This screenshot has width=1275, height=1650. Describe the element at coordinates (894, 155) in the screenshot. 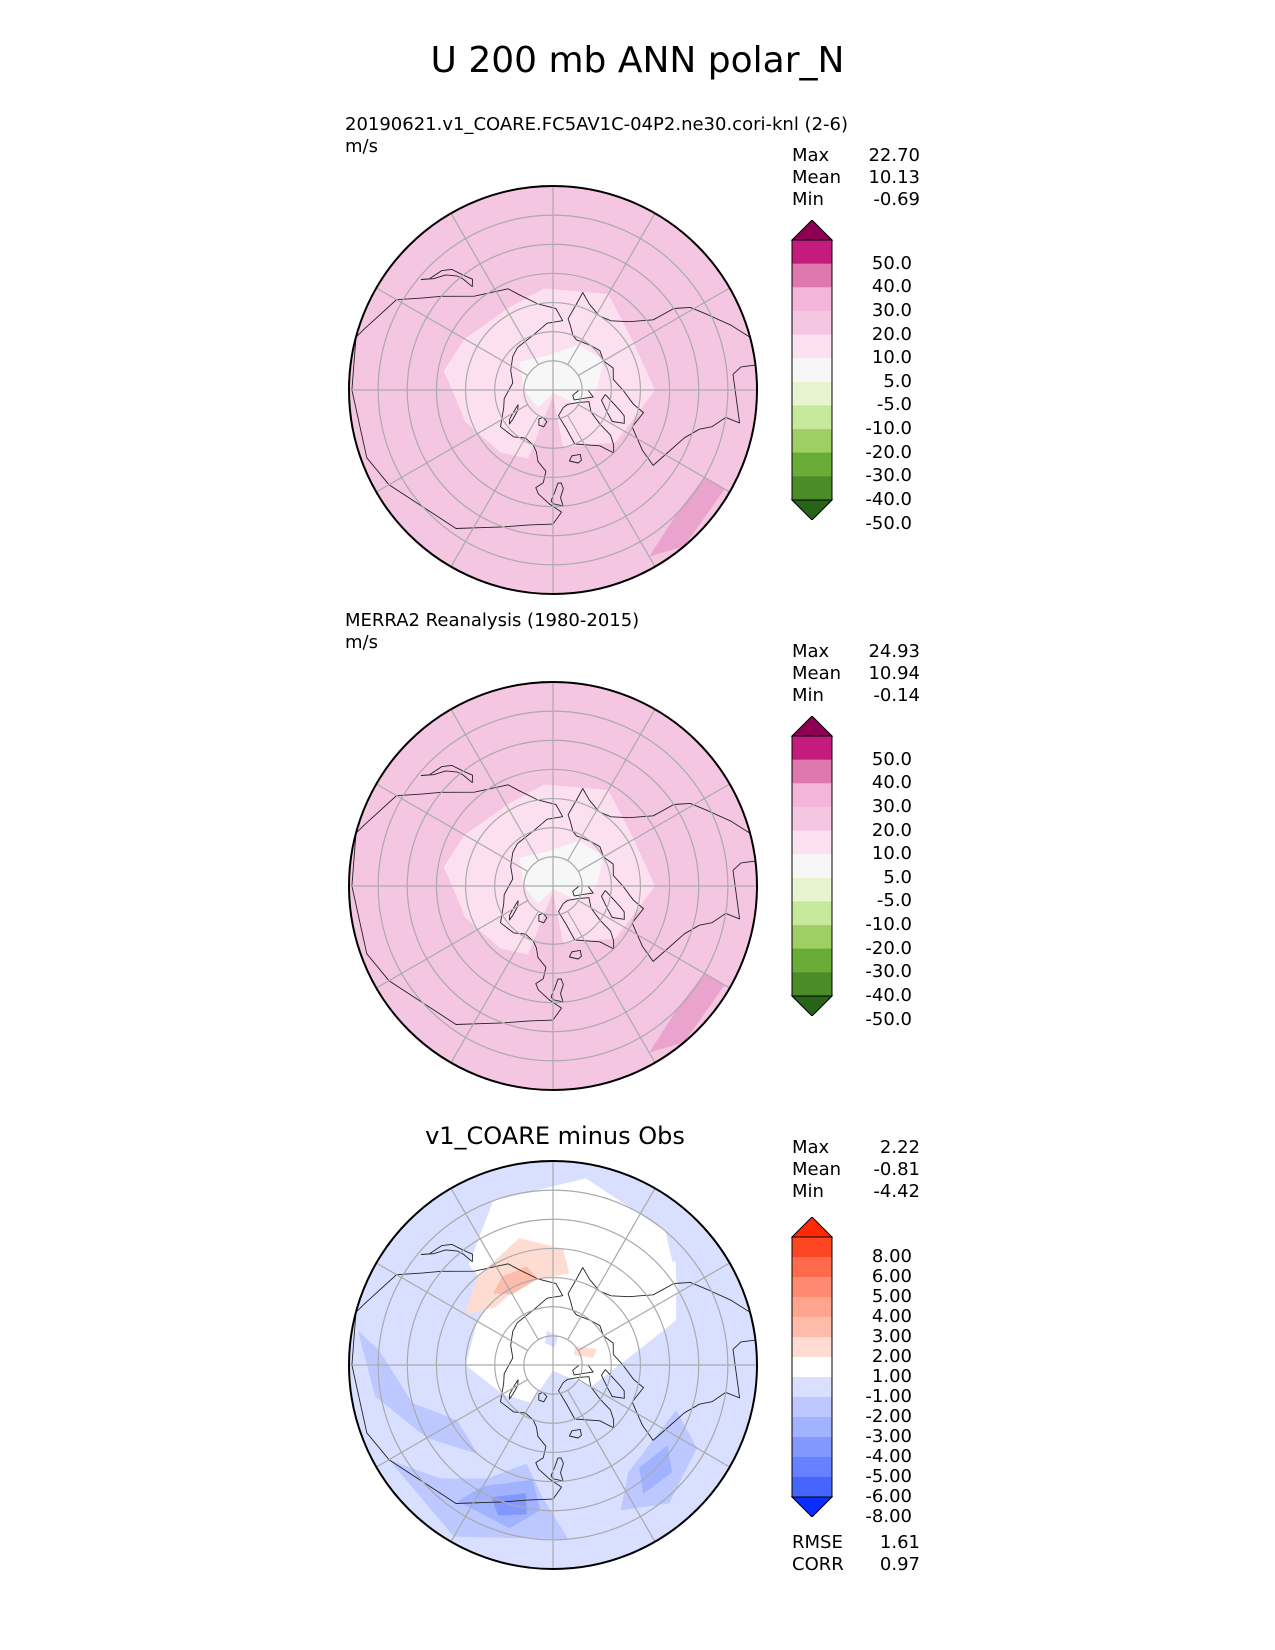

I see `stat-value: 22.70` at that location.